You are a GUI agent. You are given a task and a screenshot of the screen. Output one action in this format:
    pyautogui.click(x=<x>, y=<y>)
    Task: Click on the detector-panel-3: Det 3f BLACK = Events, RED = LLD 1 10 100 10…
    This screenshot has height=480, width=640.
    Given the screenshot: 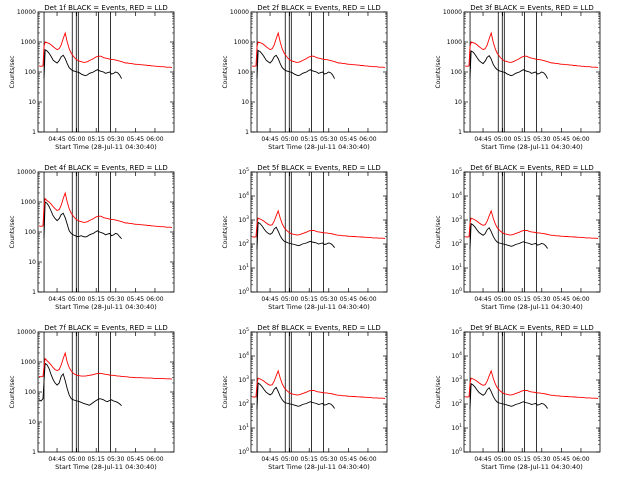 What is the action you would take?
    pyautogui.click(x=518, y=77)
    